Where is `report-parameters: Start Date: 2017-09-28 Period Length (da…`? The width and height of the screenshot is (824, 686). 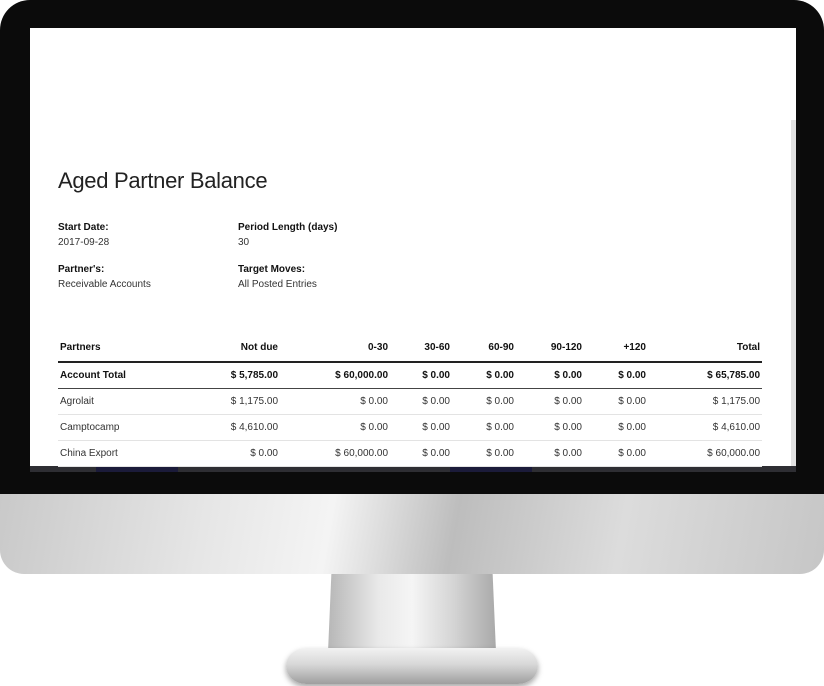 report-parameters: Start Date: 2017-09-28 Period Length (da… is located at coordinates (410, 270).